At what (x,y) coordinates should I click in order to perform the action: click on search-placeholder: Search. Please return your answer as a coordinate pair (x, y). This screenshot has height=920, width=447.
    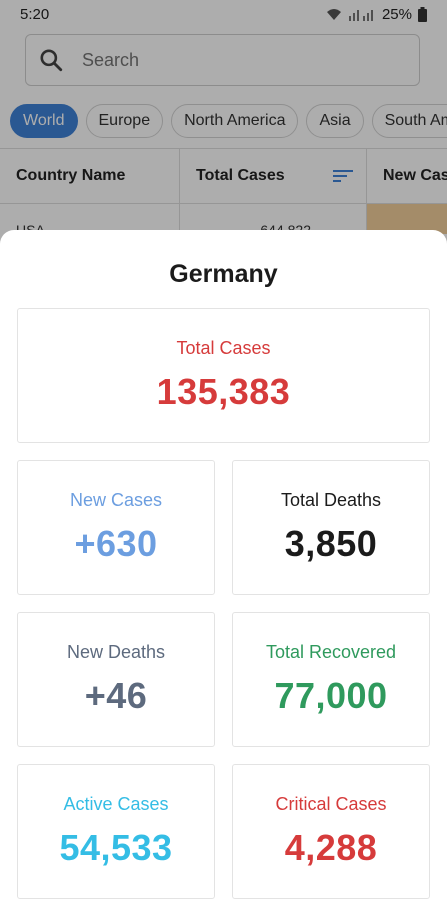
    Looking at the image, I should click on (111, 59).